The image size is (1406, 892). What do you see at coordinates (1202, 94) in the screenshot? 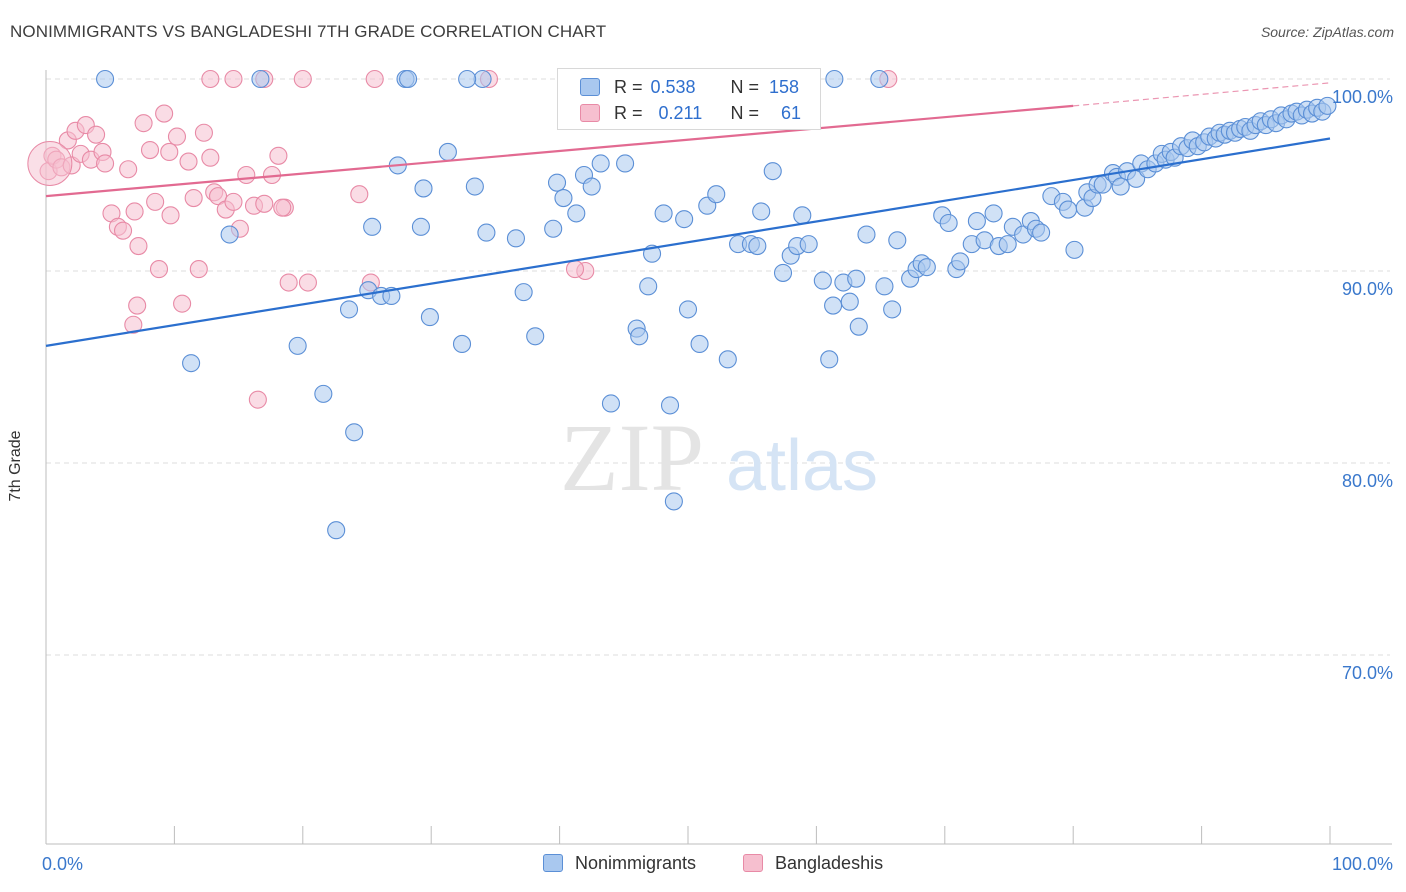
I see `bangladeshis-trend-extension` at bounding box center [1202, 94].